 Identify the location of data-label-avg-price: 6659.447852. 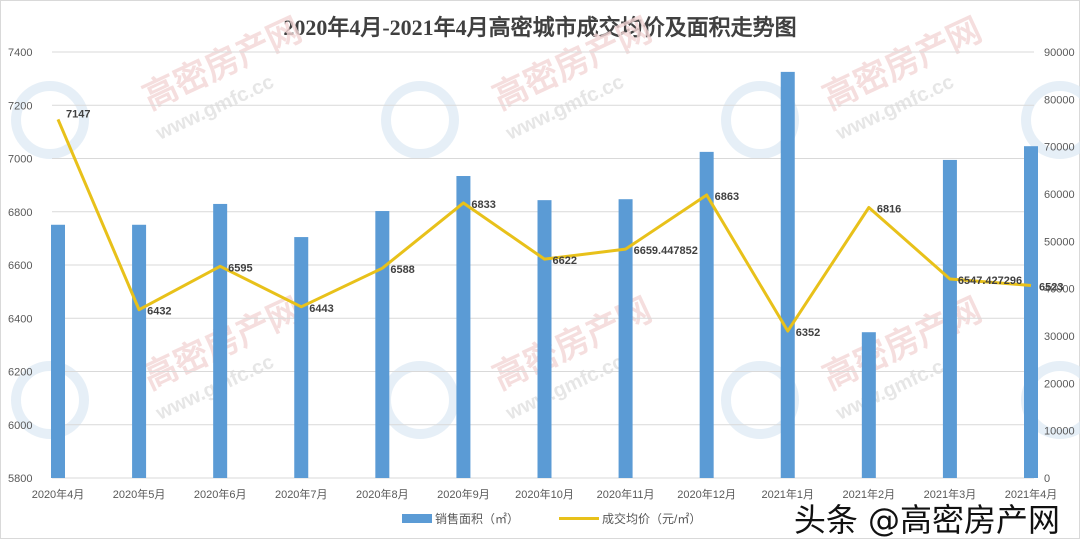
(666, 251).